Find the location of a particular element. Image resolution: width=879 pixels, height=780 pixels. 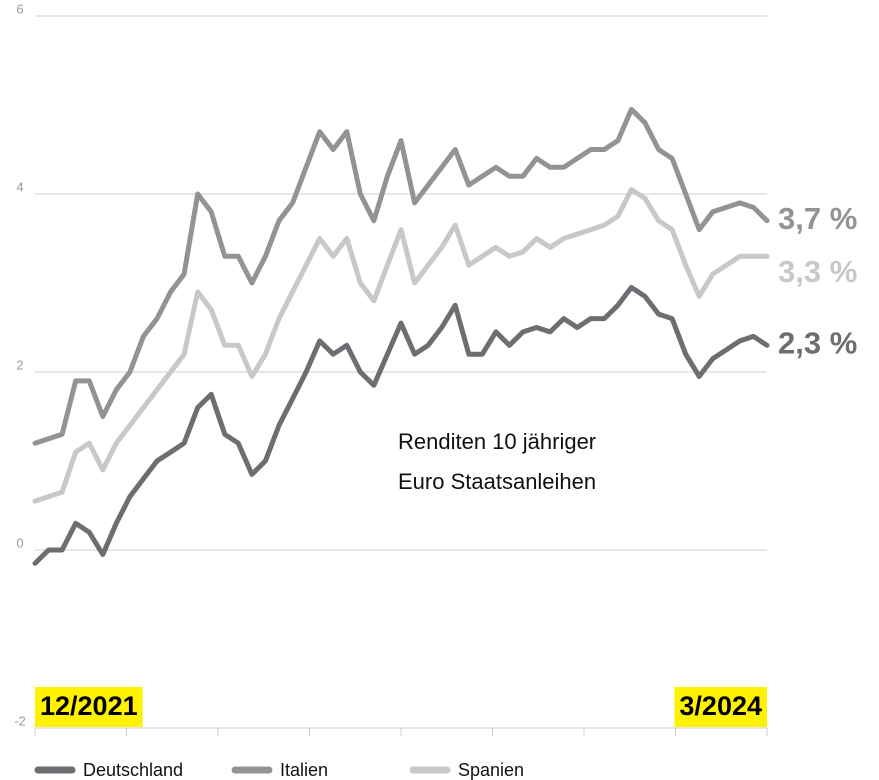

y-tick-label: 6 is located at coordinates (19, 8).